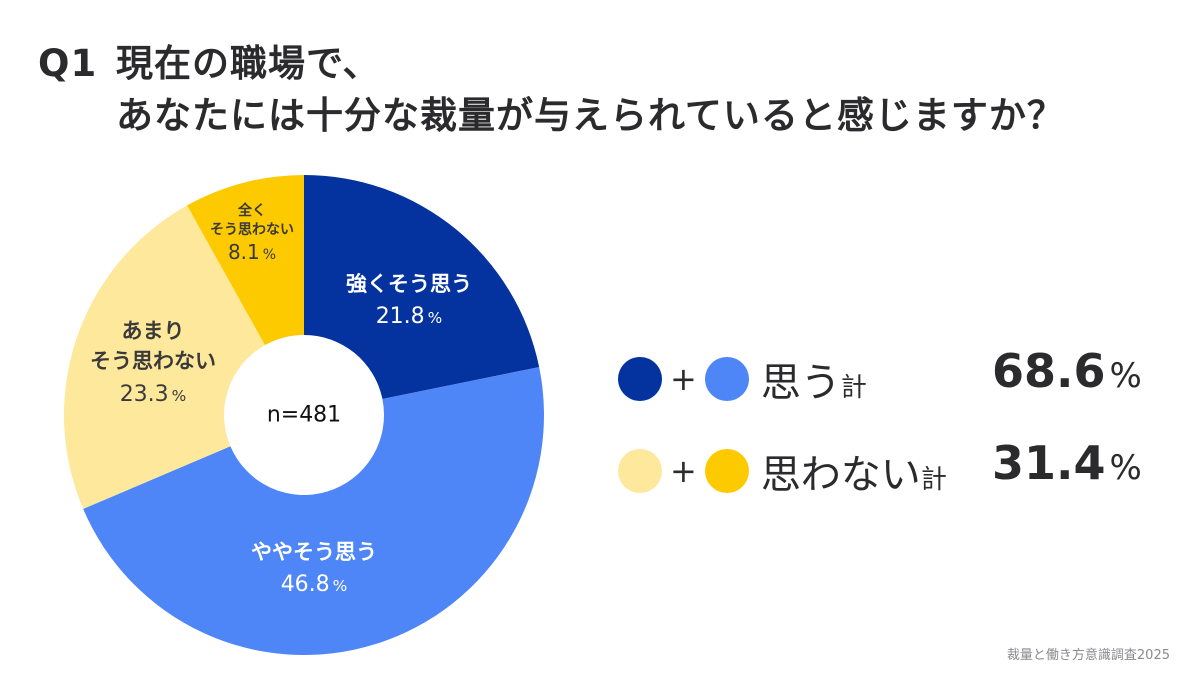 The image size is (1200, 694). What do you see at coordinates (800, 383) in the screenshot?
I see `legend-label-text: 思う` at bounding box center [800, 383].